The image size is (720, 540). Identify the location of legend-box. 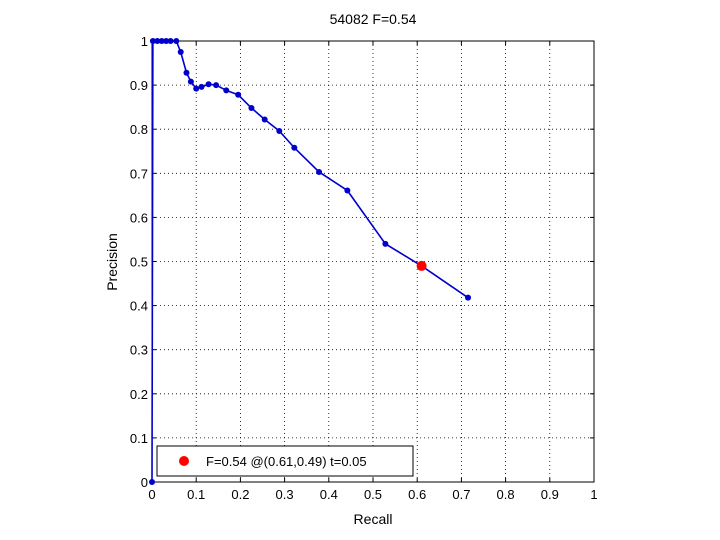
(285, 461).